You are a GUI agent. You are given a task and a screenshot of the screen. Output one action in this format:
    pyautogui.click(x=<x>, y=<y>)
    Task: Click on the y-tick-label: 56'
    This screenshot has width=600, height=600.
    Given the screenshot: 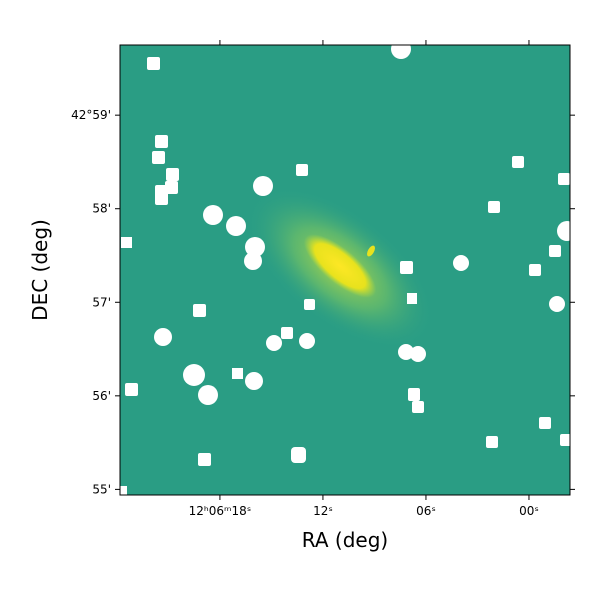 What is the action you would take?
    pyautogui.click(x=101, y=396)
    